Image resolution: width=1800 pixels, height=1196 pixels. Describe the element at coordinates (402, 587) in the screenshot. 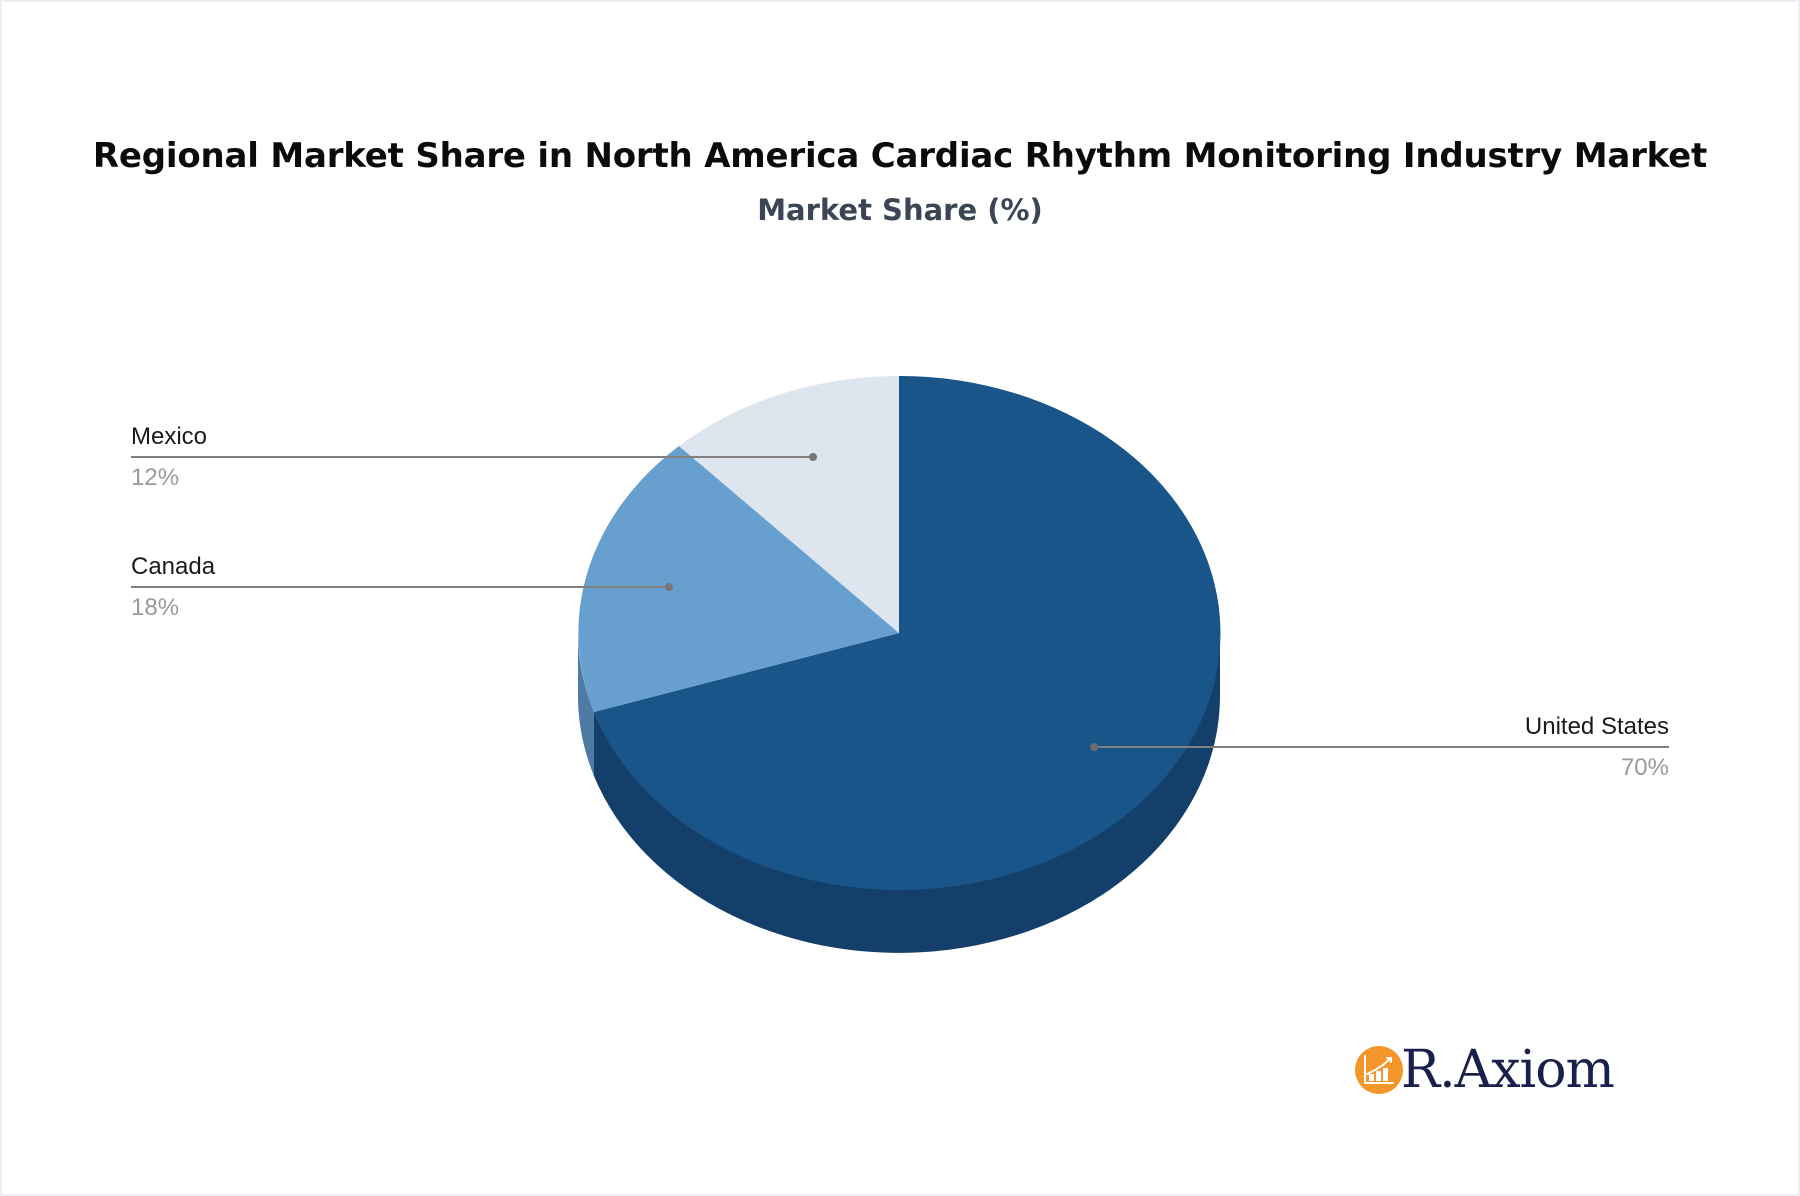

I see `leader-line-canada` at that location.